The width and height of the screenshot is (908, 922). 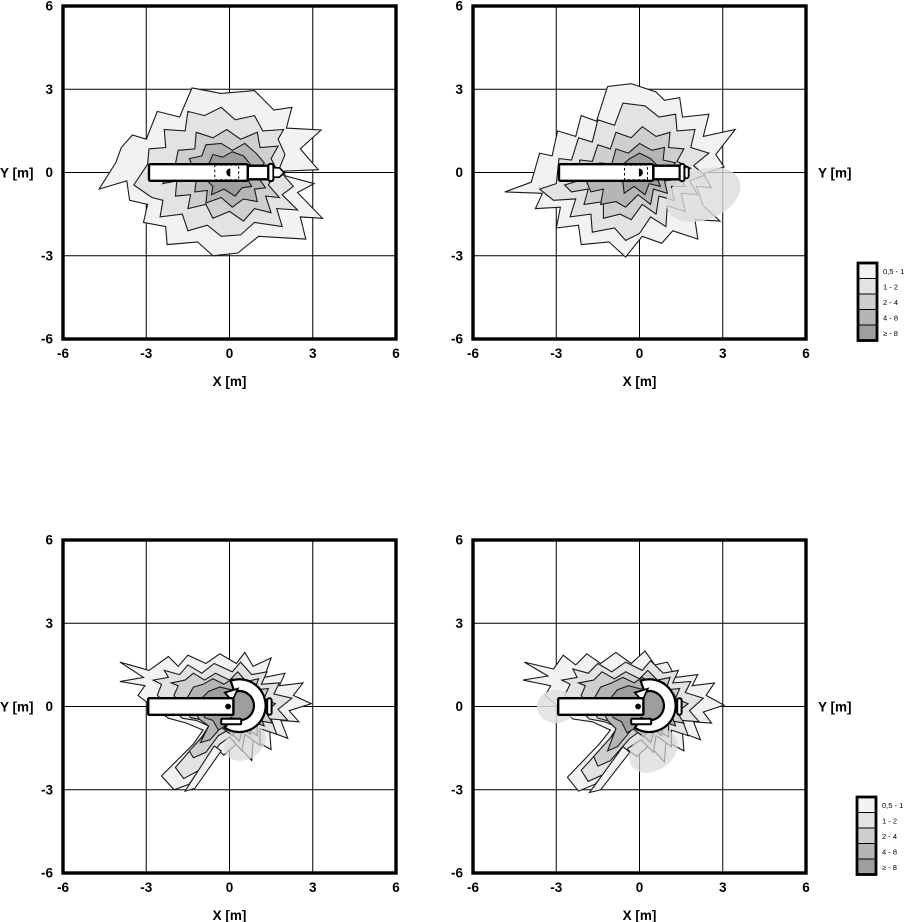 I want to click on contour-bottom-right-extra-band, so click(x=609, y=769).